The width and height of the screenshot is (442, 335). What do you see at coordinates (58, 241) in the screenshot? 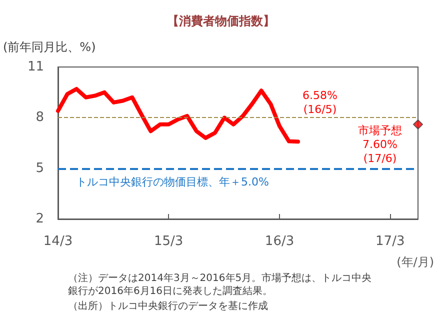
I see `x-tick-label: 14/3` at bounding box center [58, 241].